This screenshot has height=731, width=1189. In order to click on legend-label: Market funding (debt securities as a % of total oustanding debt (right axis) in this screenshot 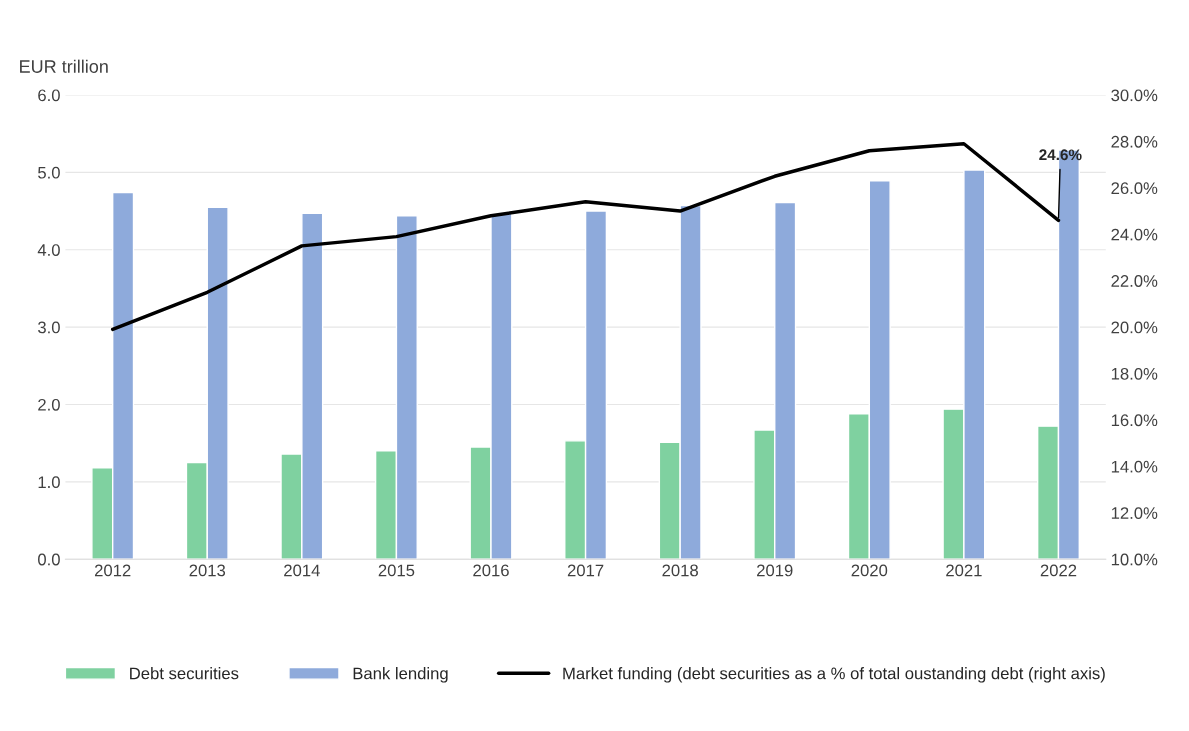, I will do `click(834, 675)`.